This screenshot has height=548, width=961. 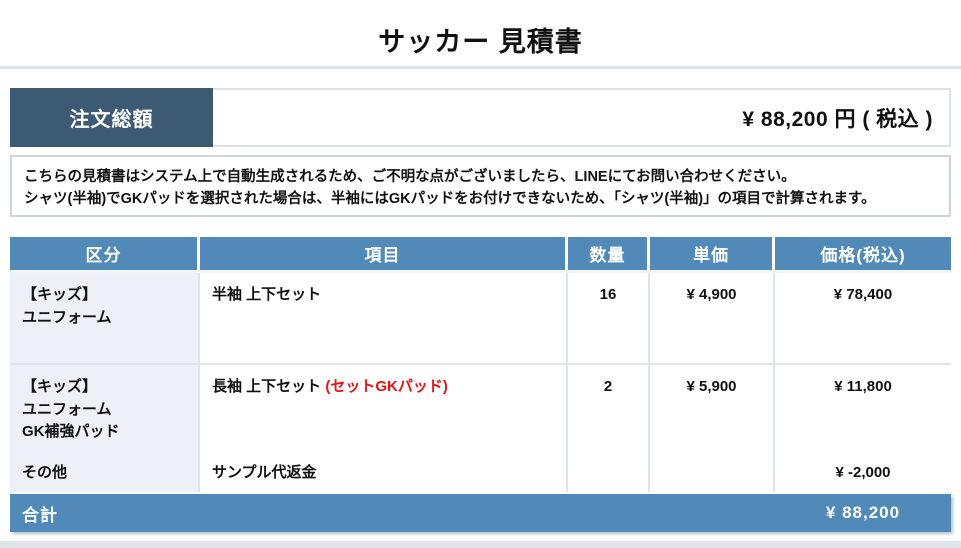 What do you see at coordinates (609, 318) in the screenshot?
I see `quantity-cell: 16` at bounding box center [609, 318].